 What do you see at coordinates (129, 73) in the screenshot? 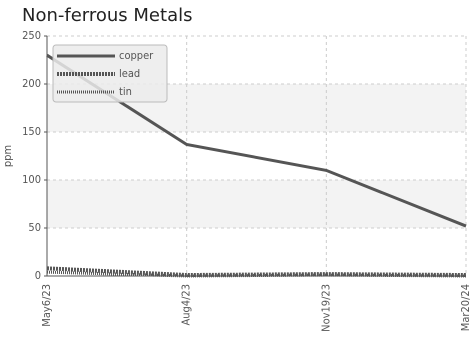
I see `legend-label: lead` at bounding box center [129, 73].